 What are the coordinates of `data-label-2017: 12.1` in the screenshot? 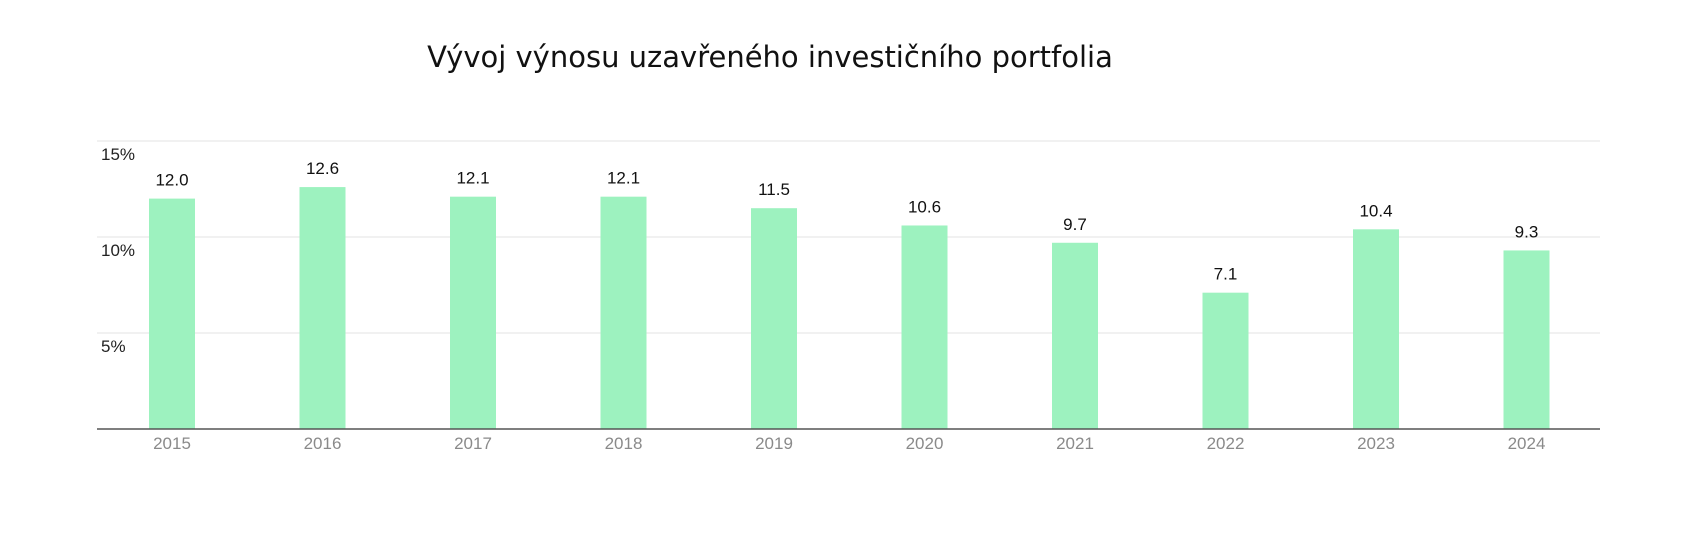 It's located at (472, 178).